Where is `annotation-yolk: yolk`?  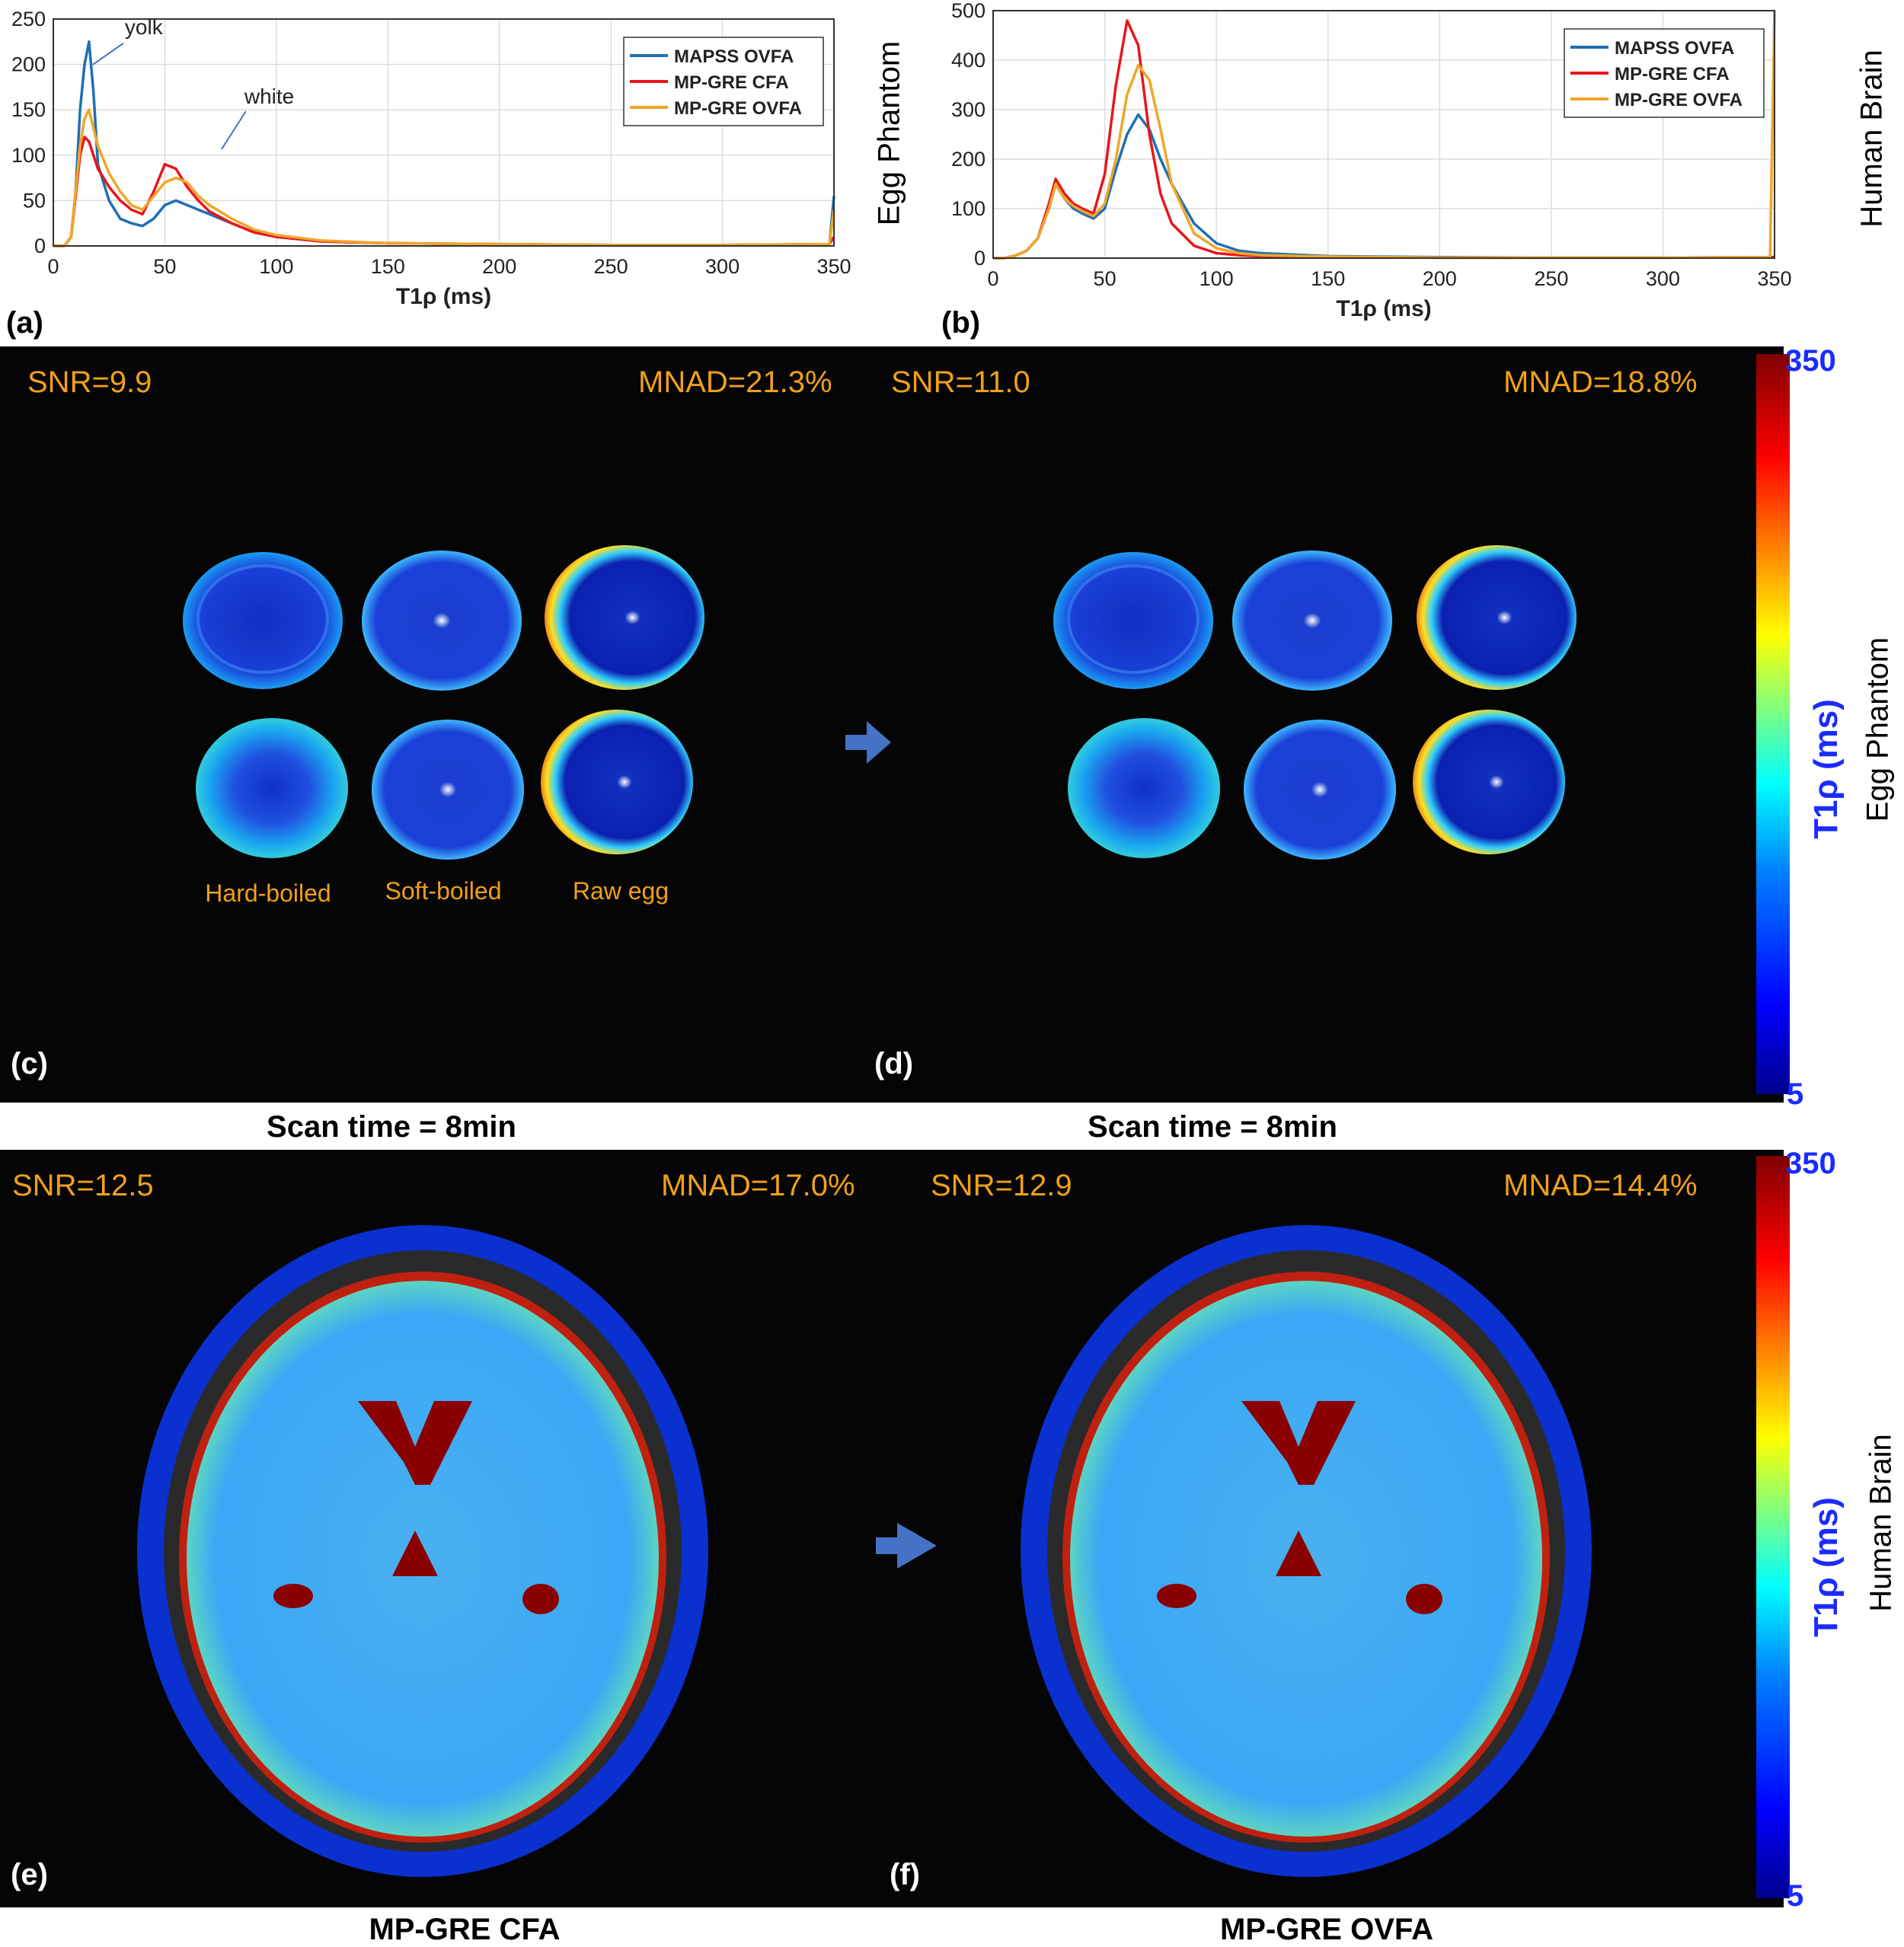
annotation-yolk: yolk is located at coordinates (144, 27).